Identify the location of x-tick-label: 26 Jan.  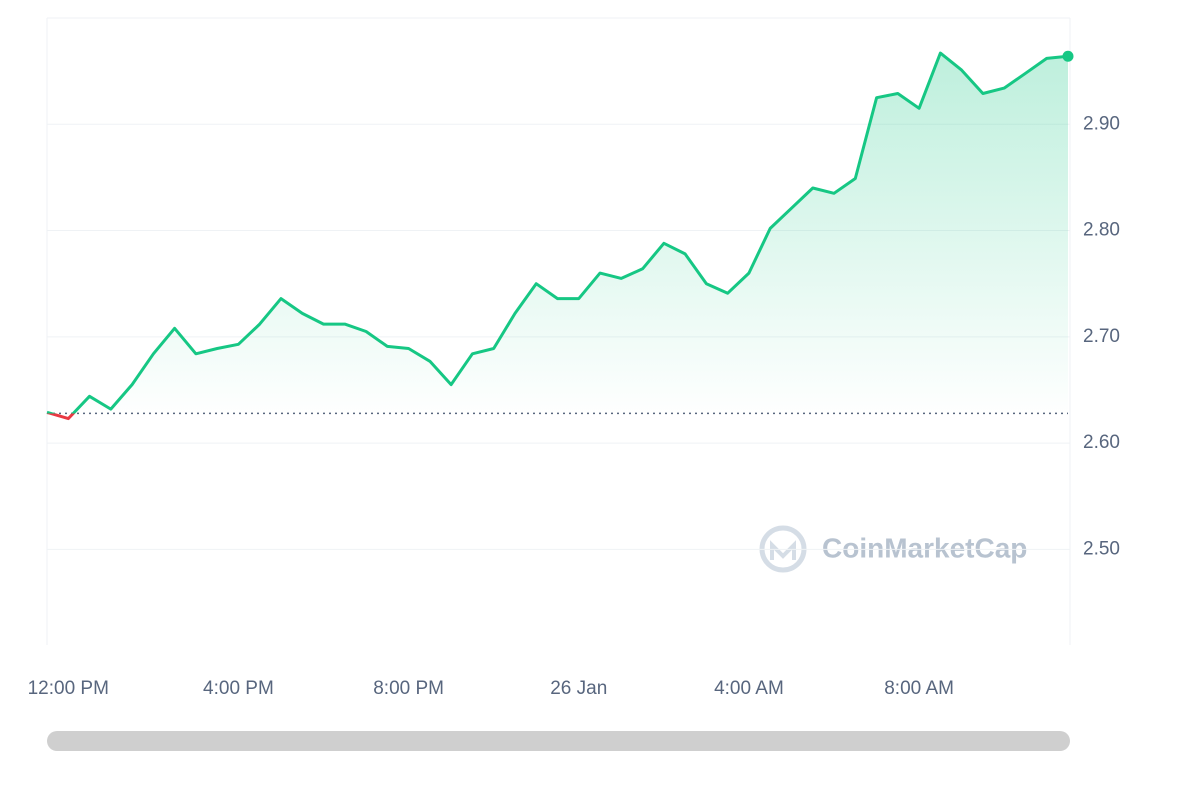
(578, 688).